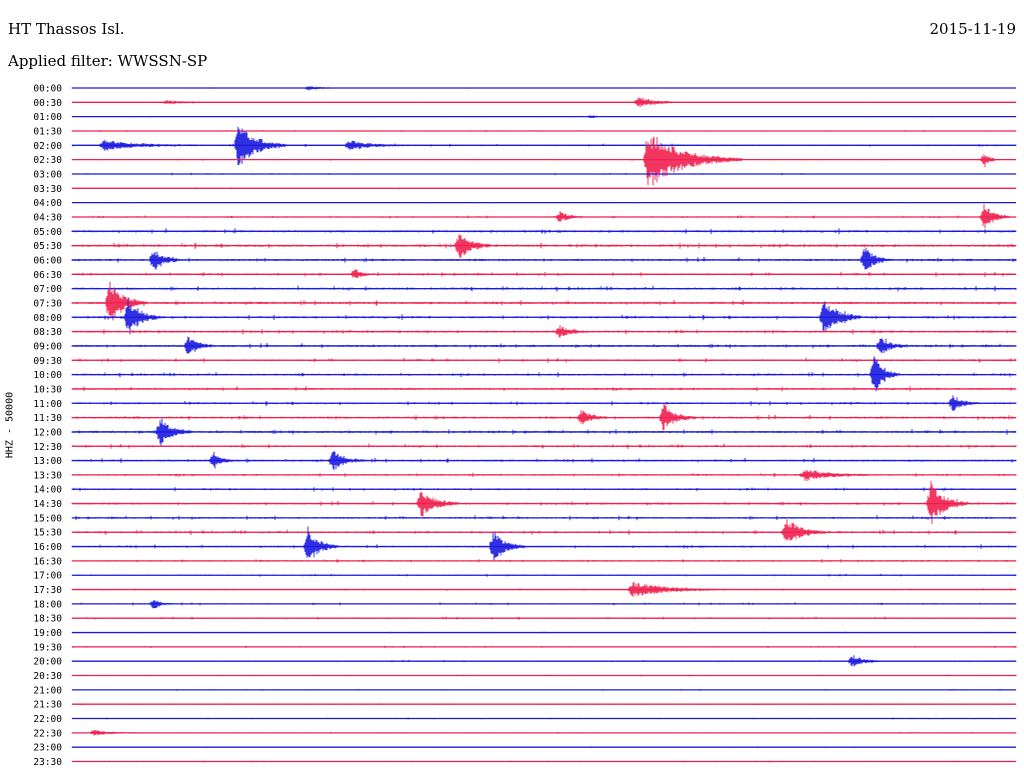 The height and width of the screenshot is (780, 1024). What do you see at coordinates (47, 418) in the screenshot?
I see `row-label-1130: 11:30` at bounding box center [47, 418].